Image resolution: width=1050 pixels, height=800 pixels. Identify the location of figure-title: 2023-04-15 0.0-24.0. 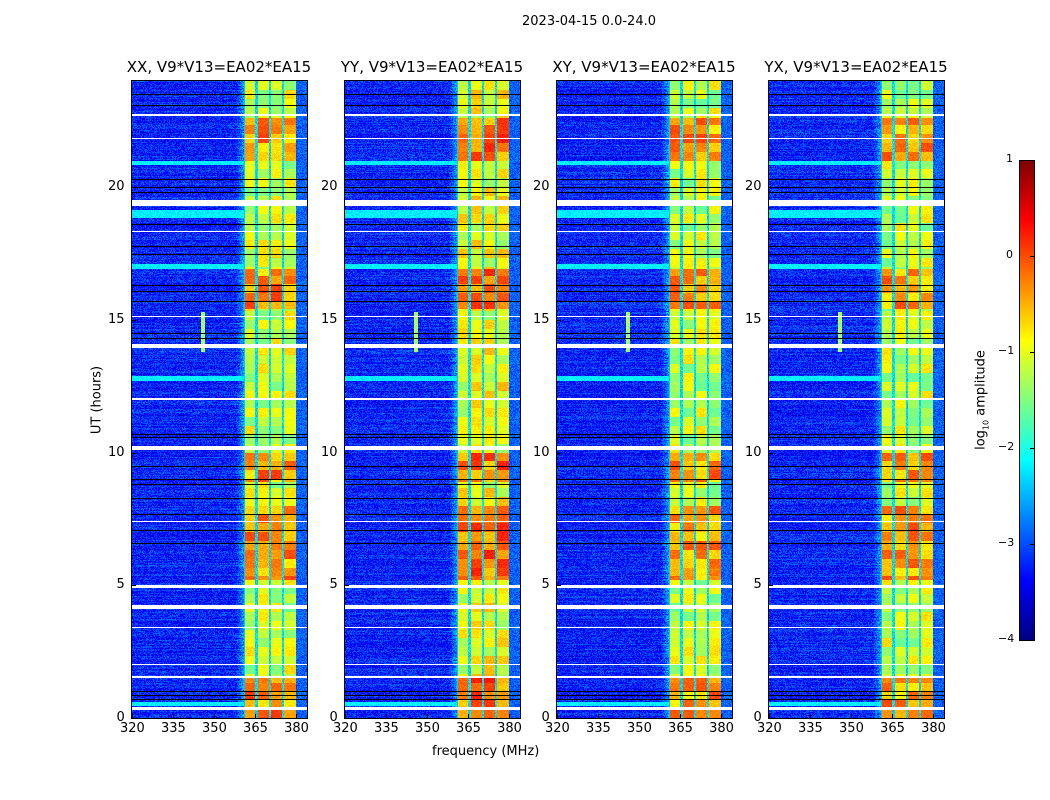
(589, 21).